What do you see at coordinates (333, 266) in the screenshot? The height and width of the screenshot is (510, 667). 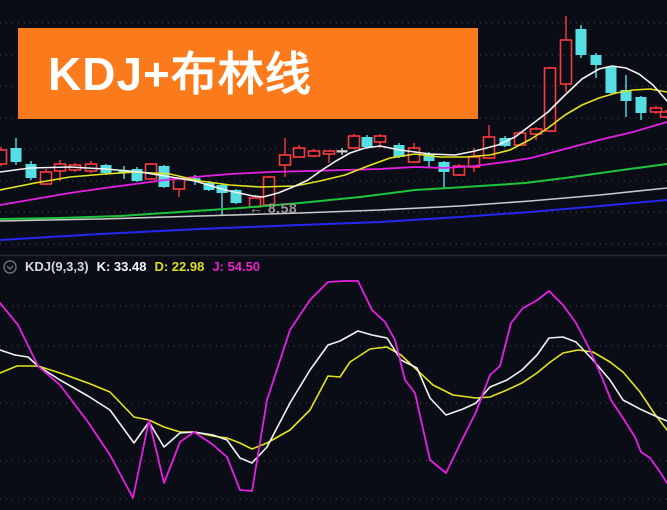 I see `kdj-indicator-label-row: KDJ(9,3,3) K: 33.48 D: 22.98 J: 54.50` at bounding box center [333, 266].